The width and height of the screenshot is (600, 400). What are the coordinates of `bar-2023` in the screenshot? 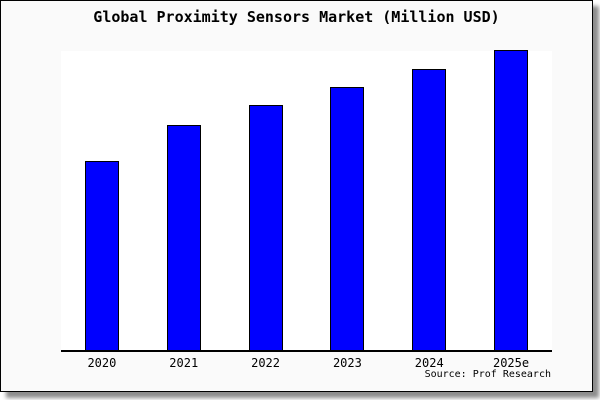 It's located at (347, 218).